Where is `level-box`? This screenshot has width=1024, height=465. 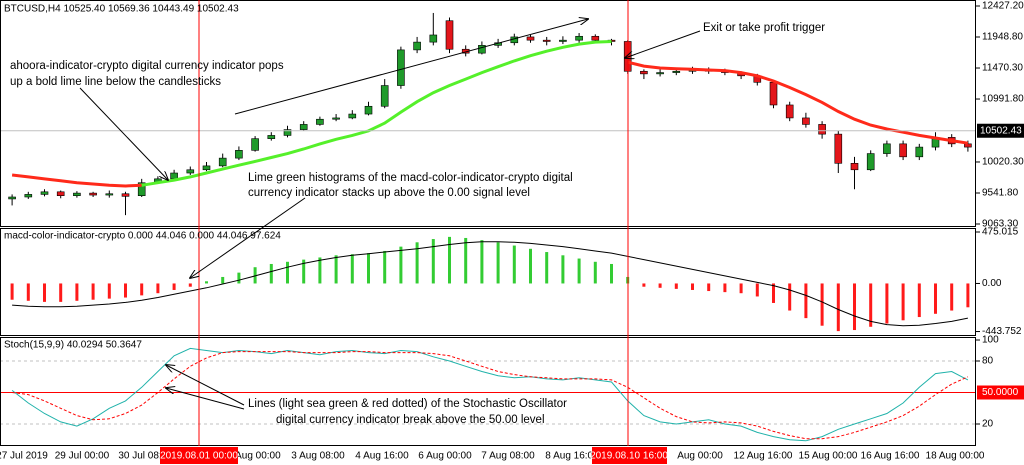
level-box is located at coordinates (1000, 392).